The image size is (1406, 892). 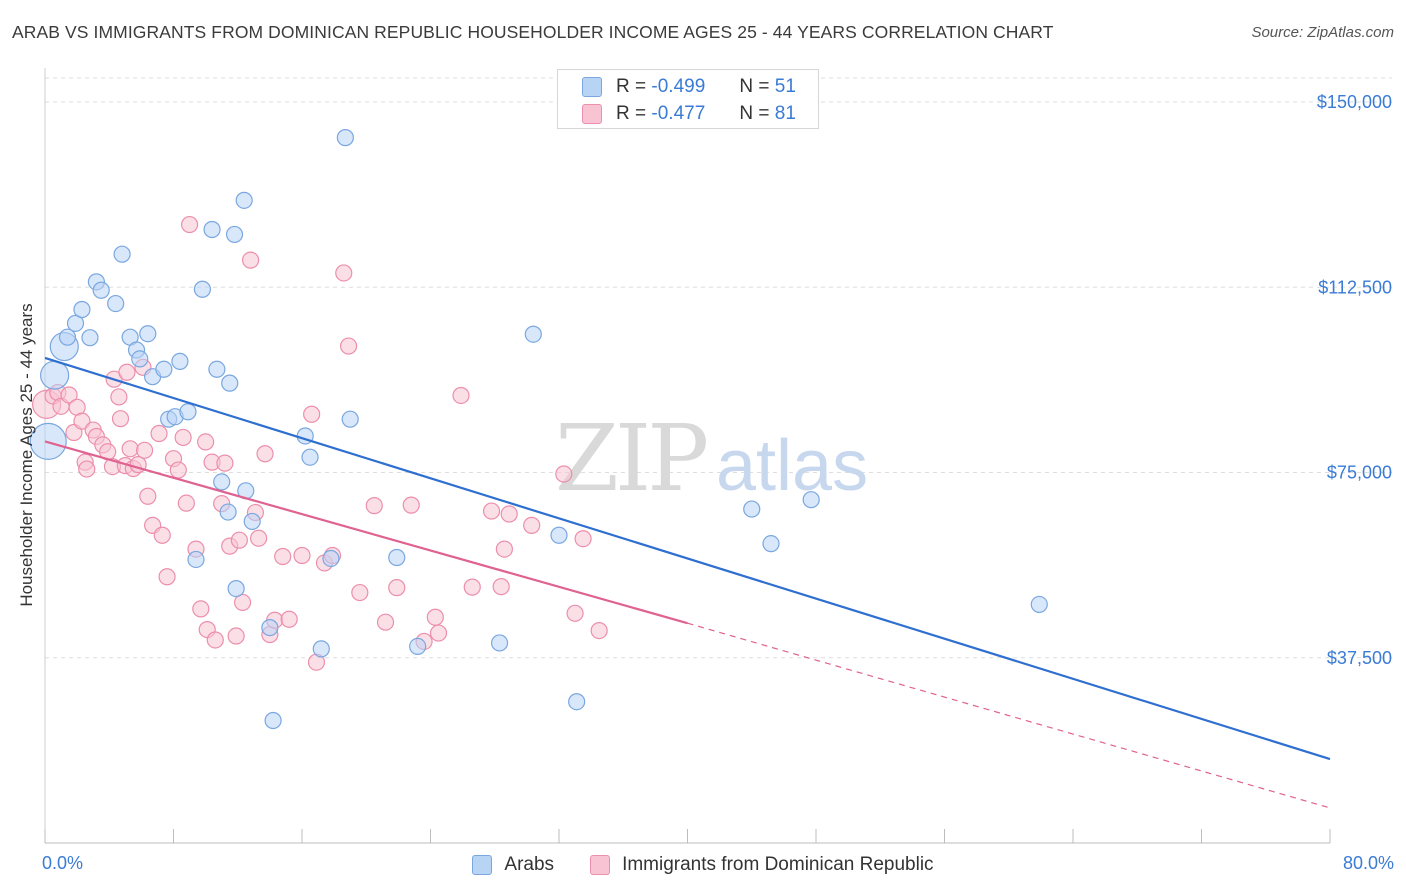 What do you see at coordinates (1322, 32) in the screenshot?
I see `source-label: Source: ZipAtlas.com` at bounding box center [1322, 32].